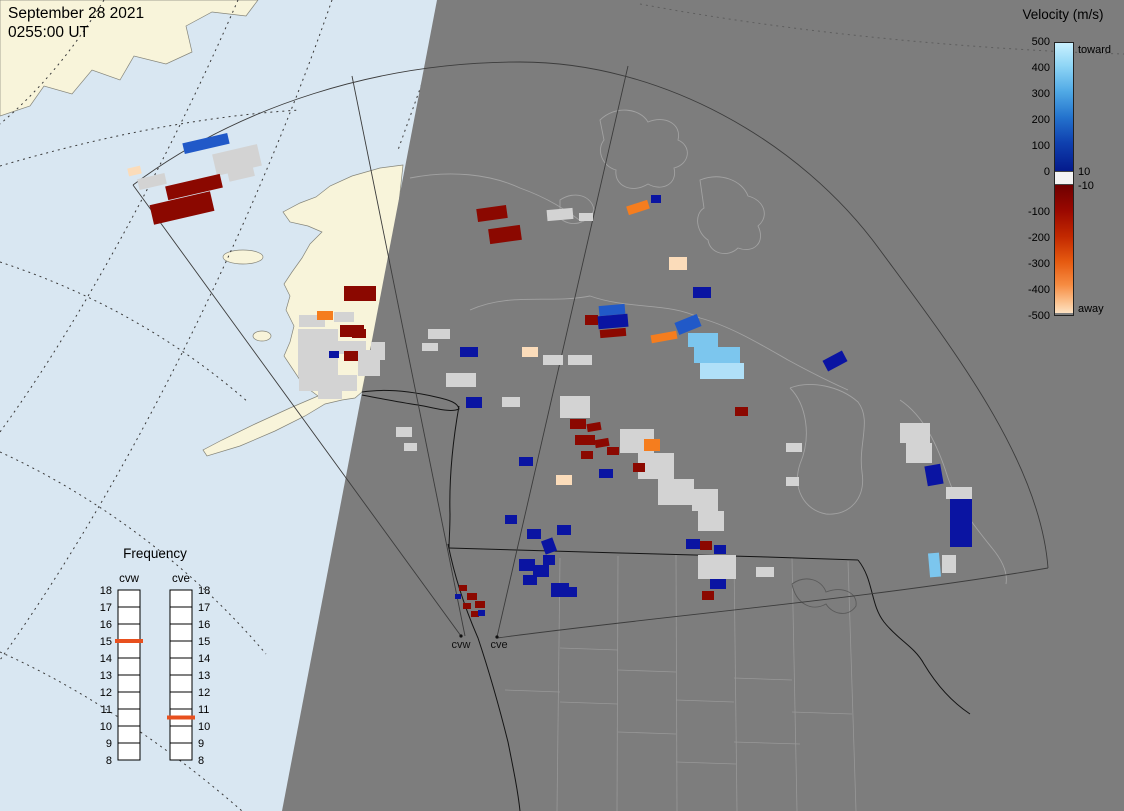 The width and height of the screenshot is (1124, 811). What do you see at coordinates (129, 641) in the screenshot?
I see `frequency-marker-cvw` at bounding box center [129, 641].